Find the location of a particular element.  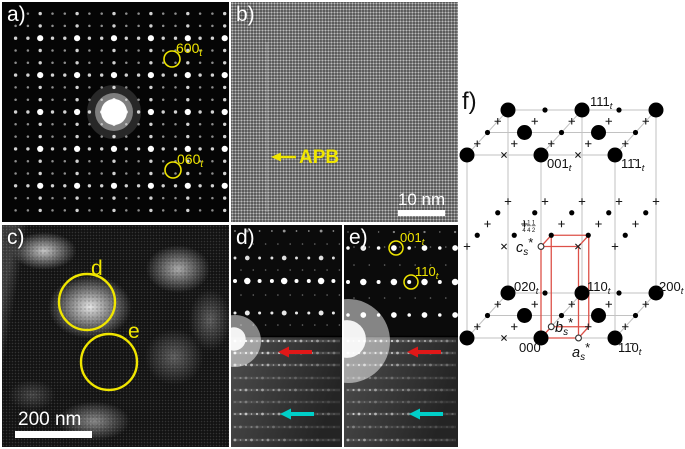

central-beam is located at coordinates (114, 112).